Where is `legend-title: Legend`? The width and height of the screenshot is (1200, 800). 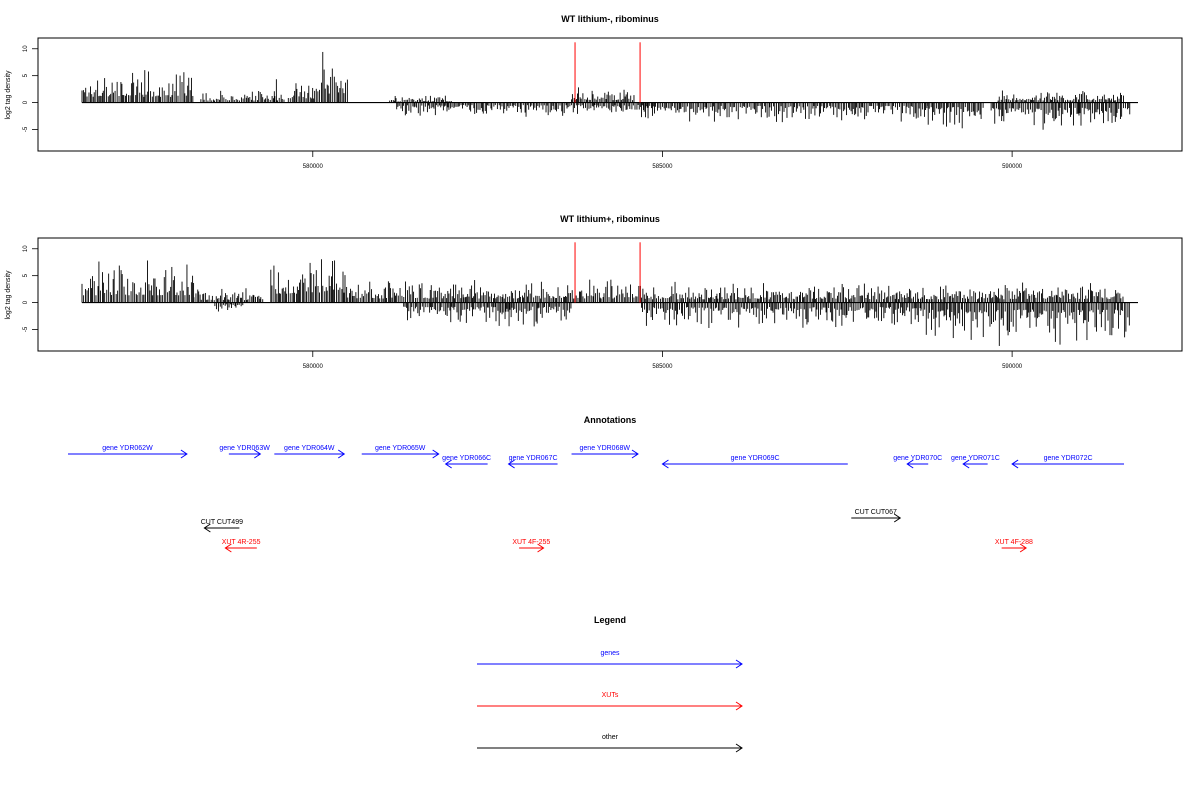 legend-title: Legend is located at coordinates (610, 620).